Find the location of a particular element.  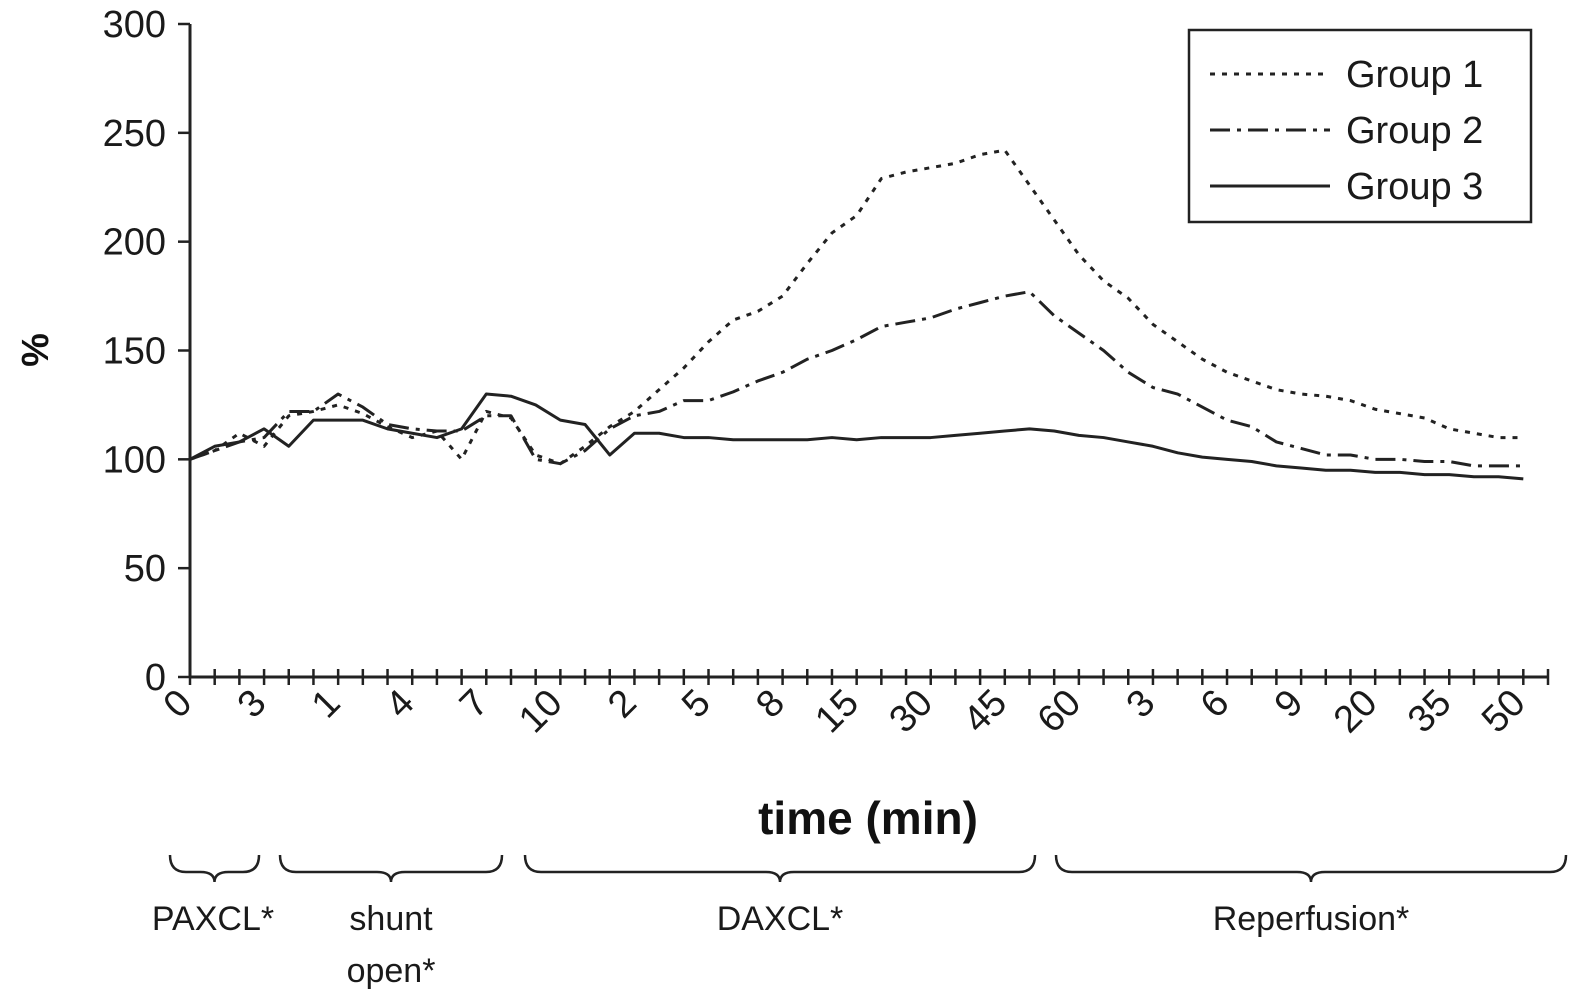

x-tick-label: 8 is located at coordinates (770, 704).